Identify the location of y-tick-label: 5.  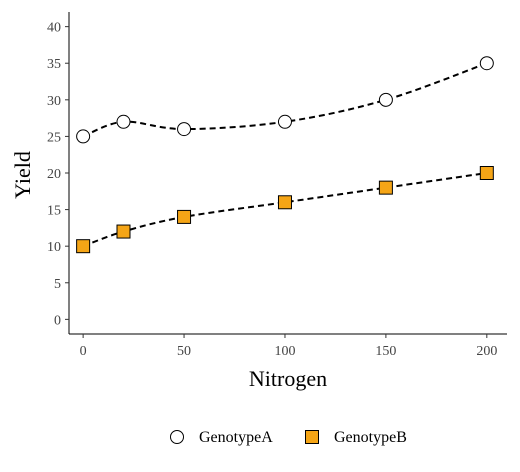
(57, 284).